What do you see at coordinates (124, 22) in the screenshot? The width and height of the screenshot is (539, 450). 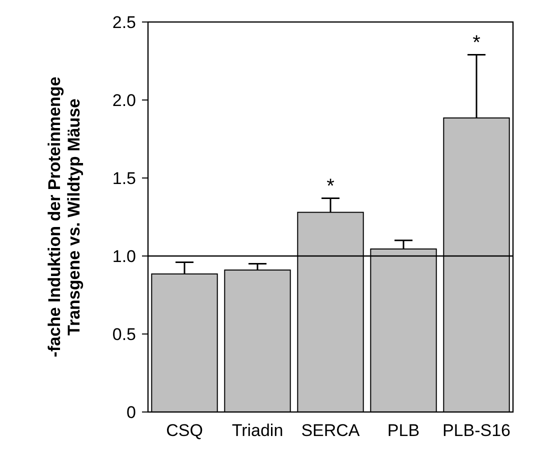 I see `y-tick-label: 2.5` at bounding box center [124, 22].